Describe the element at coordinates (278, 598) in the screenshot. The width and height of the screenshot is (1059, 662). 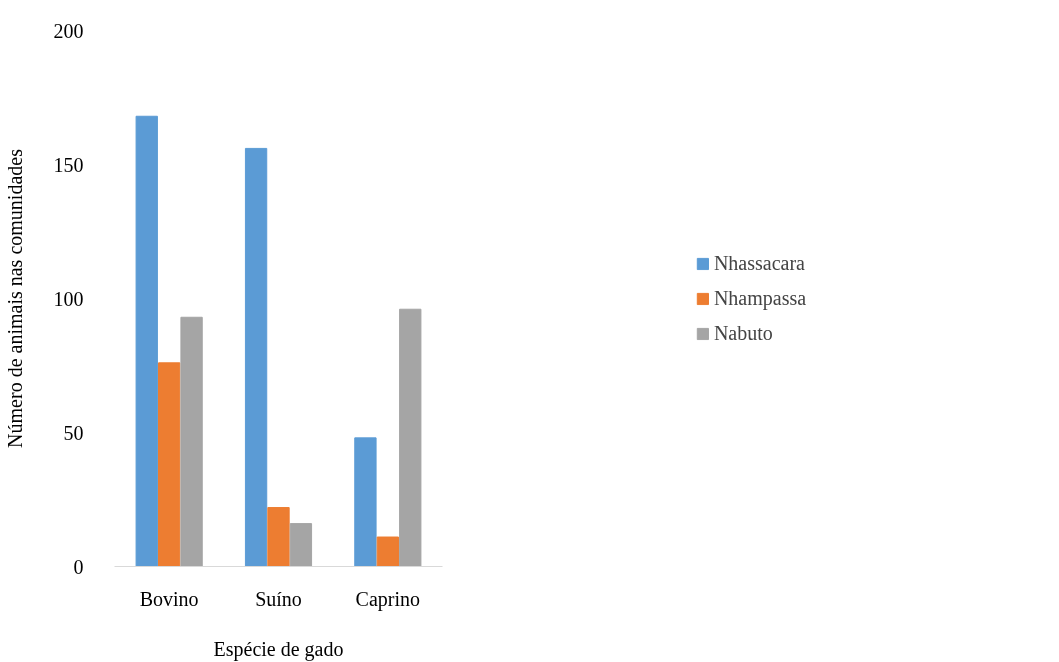
I see `x-tick-label: Suíno` at that location.